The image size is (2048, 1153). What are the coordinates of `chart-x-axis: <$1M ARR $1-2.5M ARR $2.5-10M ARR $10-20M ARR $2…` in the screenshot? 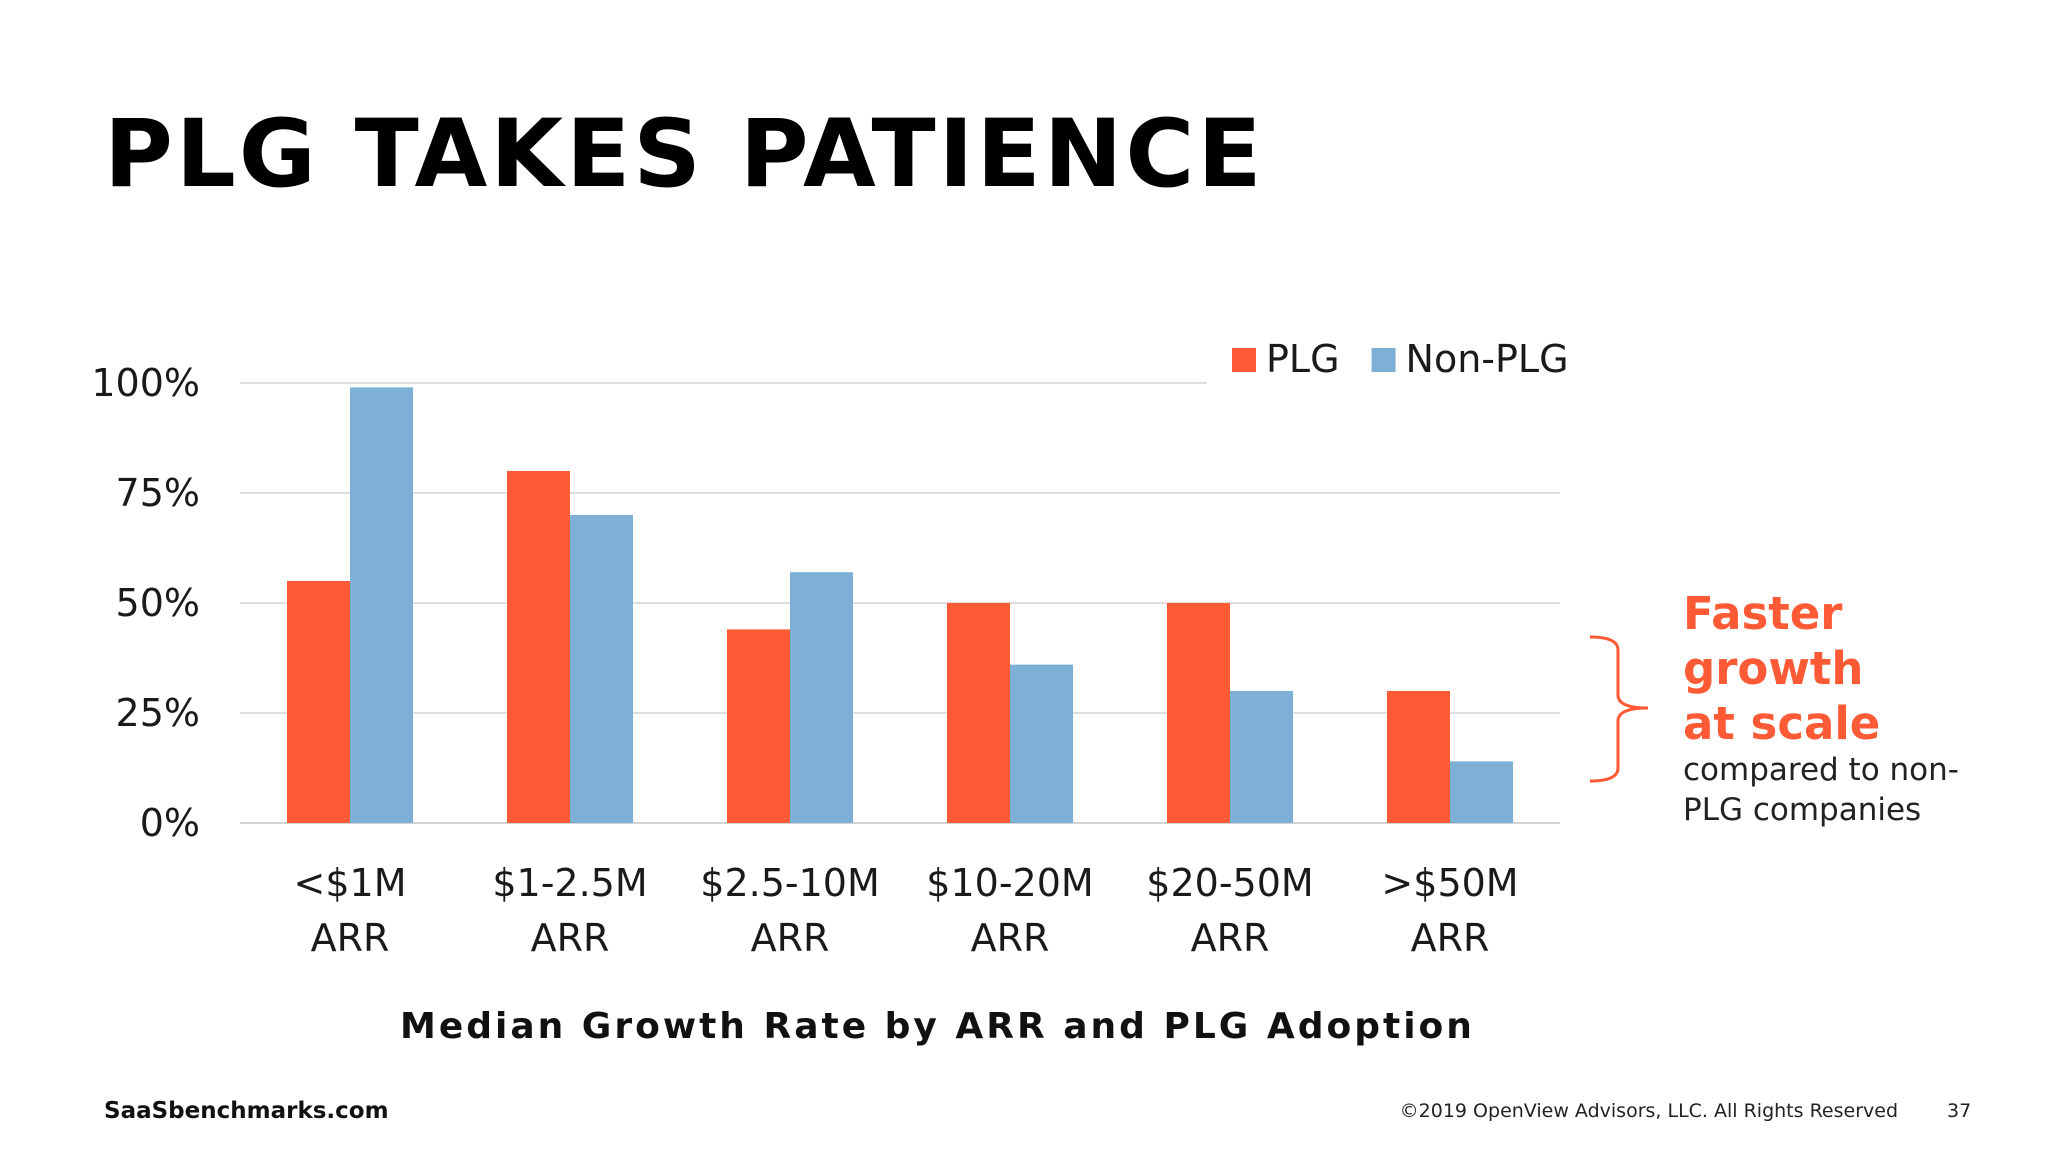 It's located at (906, 910).